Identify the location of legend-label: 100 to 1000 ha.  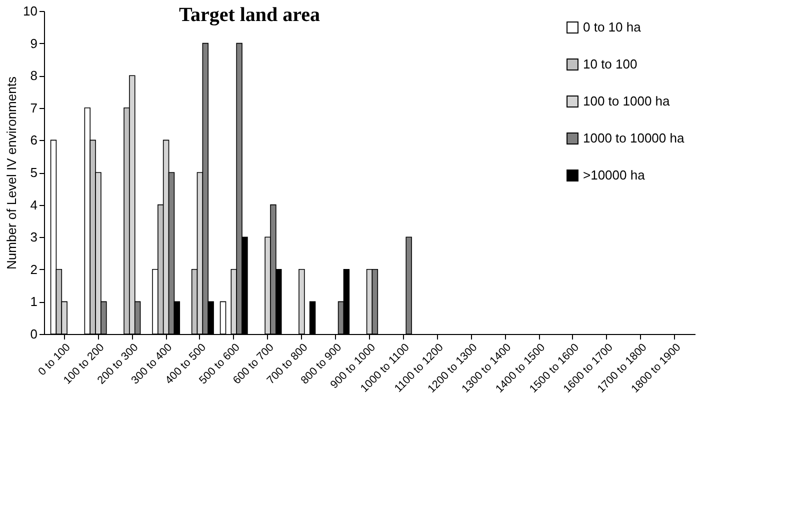
(627, 101).